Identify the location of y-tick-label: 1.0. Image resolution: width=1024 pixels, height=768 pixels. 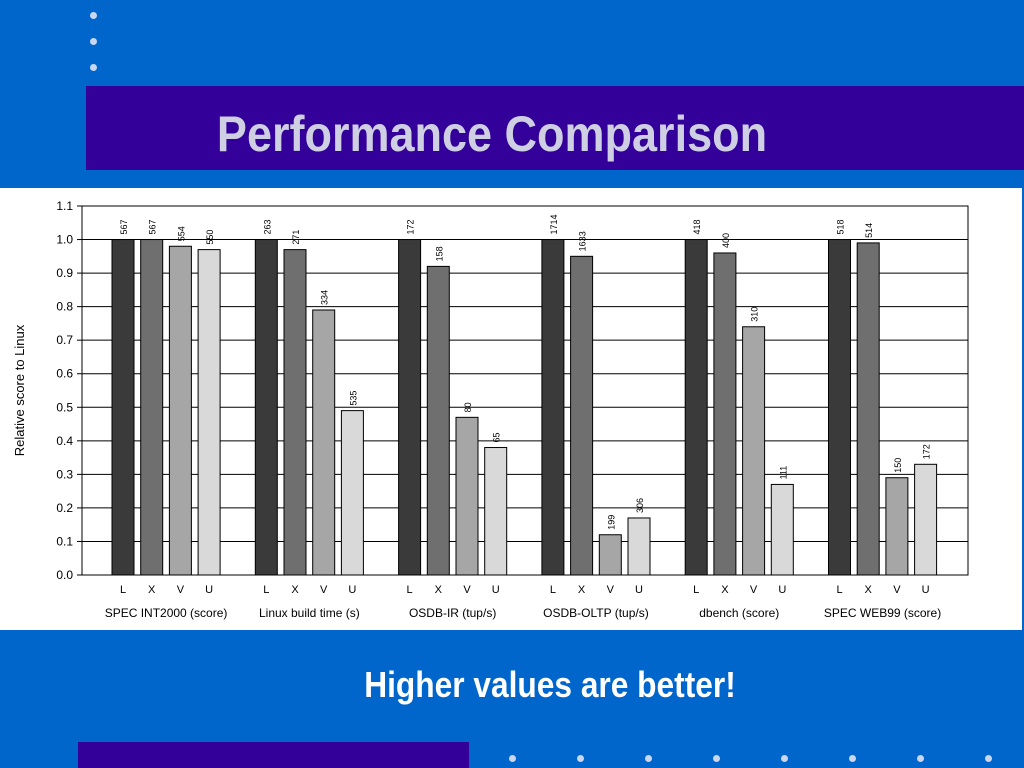
(64, 240).